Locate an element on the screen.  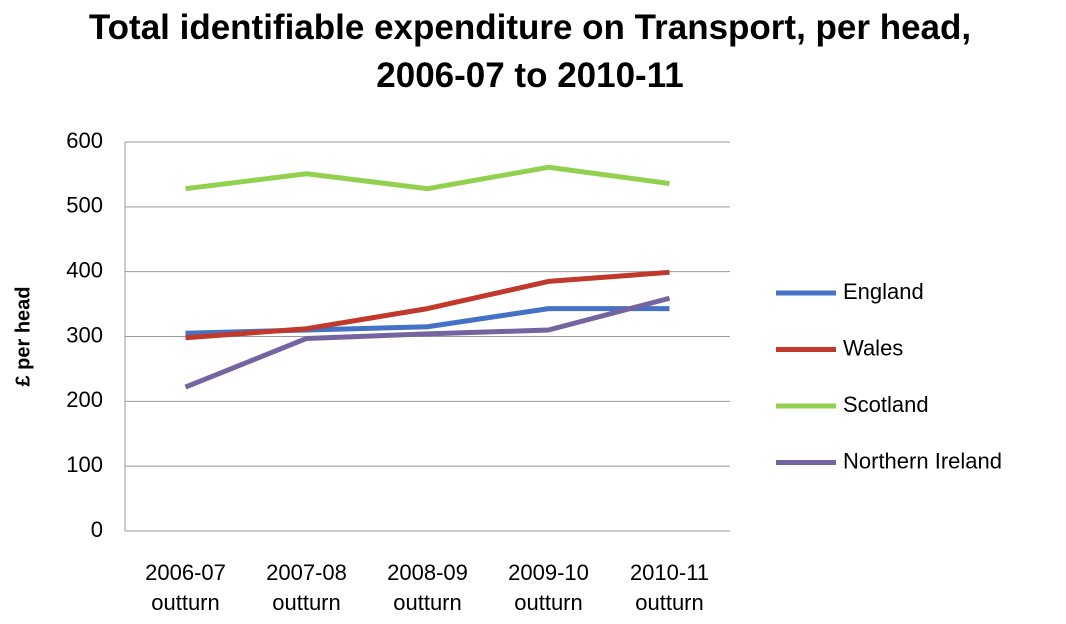
y-tick-label: 600 is located at coordinates (84, 140).